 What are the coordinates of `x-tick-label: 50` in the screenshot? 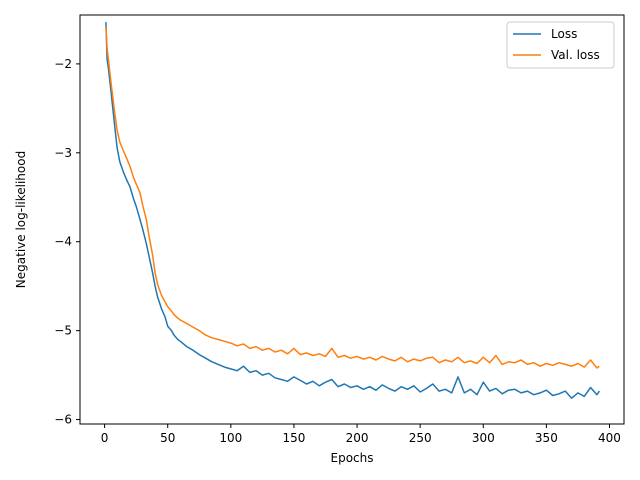 It's located at (167, 438).